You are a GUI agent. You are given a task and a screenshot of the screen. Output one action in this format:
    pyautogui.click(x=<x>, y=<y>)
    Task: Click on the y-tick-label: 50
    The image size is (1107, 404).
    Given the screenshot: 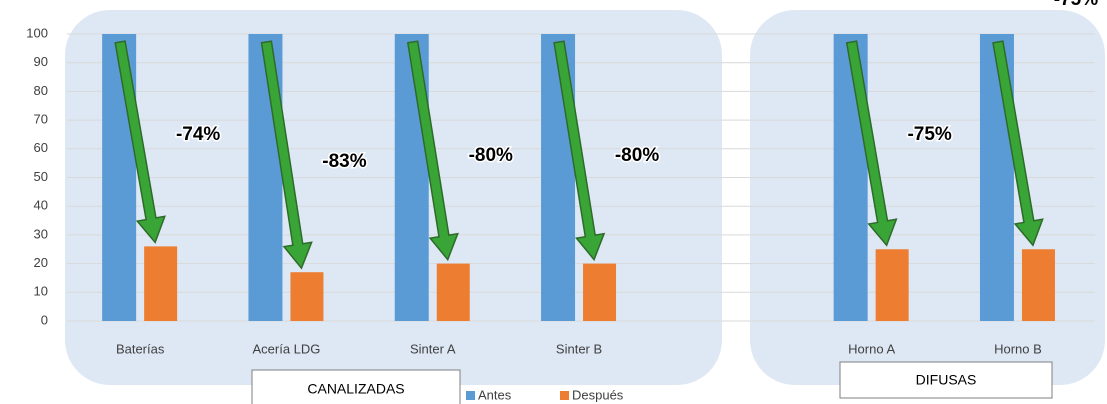 What is the action you would take?
    pyautogui.click(x=41, y=176)
    